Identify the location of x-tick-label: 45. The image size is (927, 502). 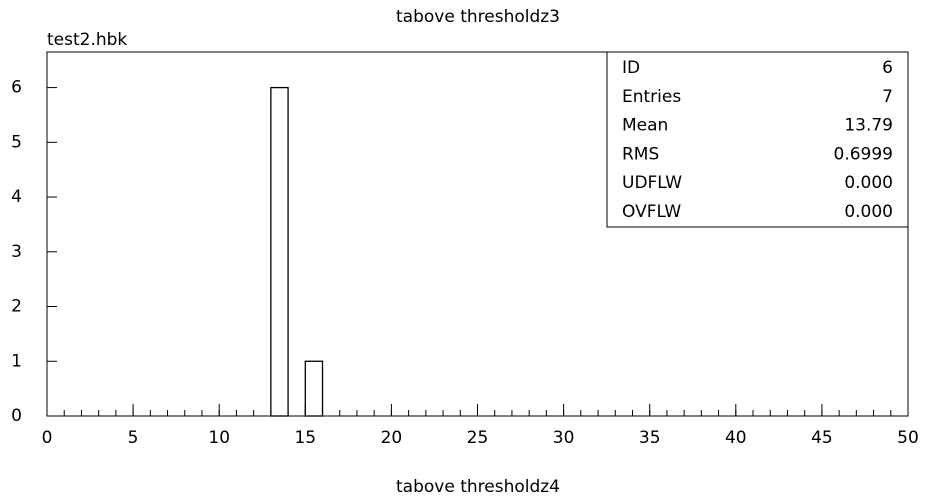
(822, 438).